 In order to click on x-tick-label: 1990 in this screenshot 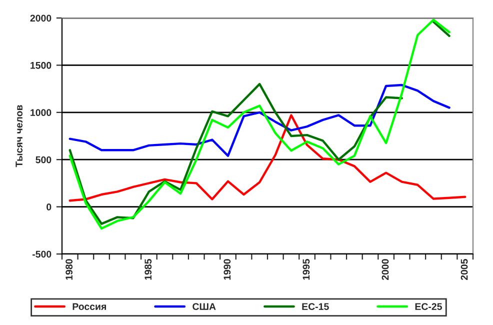, I will do `click(227, 269)`.